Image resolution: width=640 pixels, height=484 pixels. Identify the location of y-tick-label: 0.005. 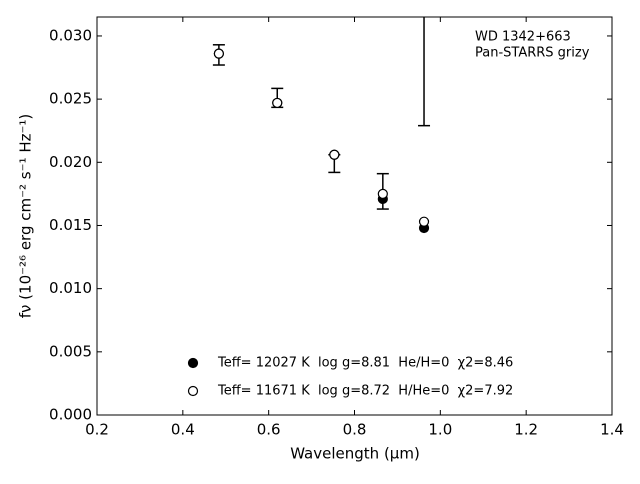
(70, 351).